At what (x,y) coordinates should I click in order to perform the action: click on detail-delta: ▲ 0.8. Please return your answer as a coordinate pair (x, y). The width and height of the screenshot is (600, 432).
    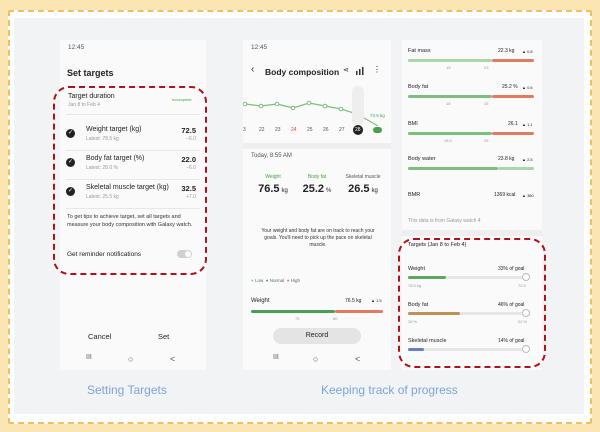
    Looking at the image, I should click on (527, 51).